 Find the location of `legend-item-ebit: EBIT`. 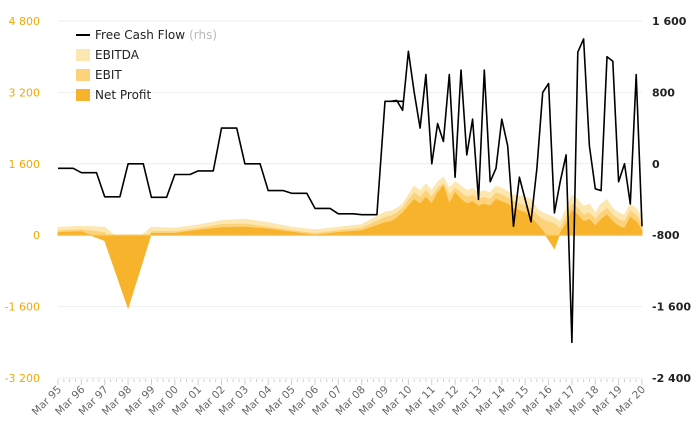

legend-item-ebit: EBIT is located at coordinates (99, 75).